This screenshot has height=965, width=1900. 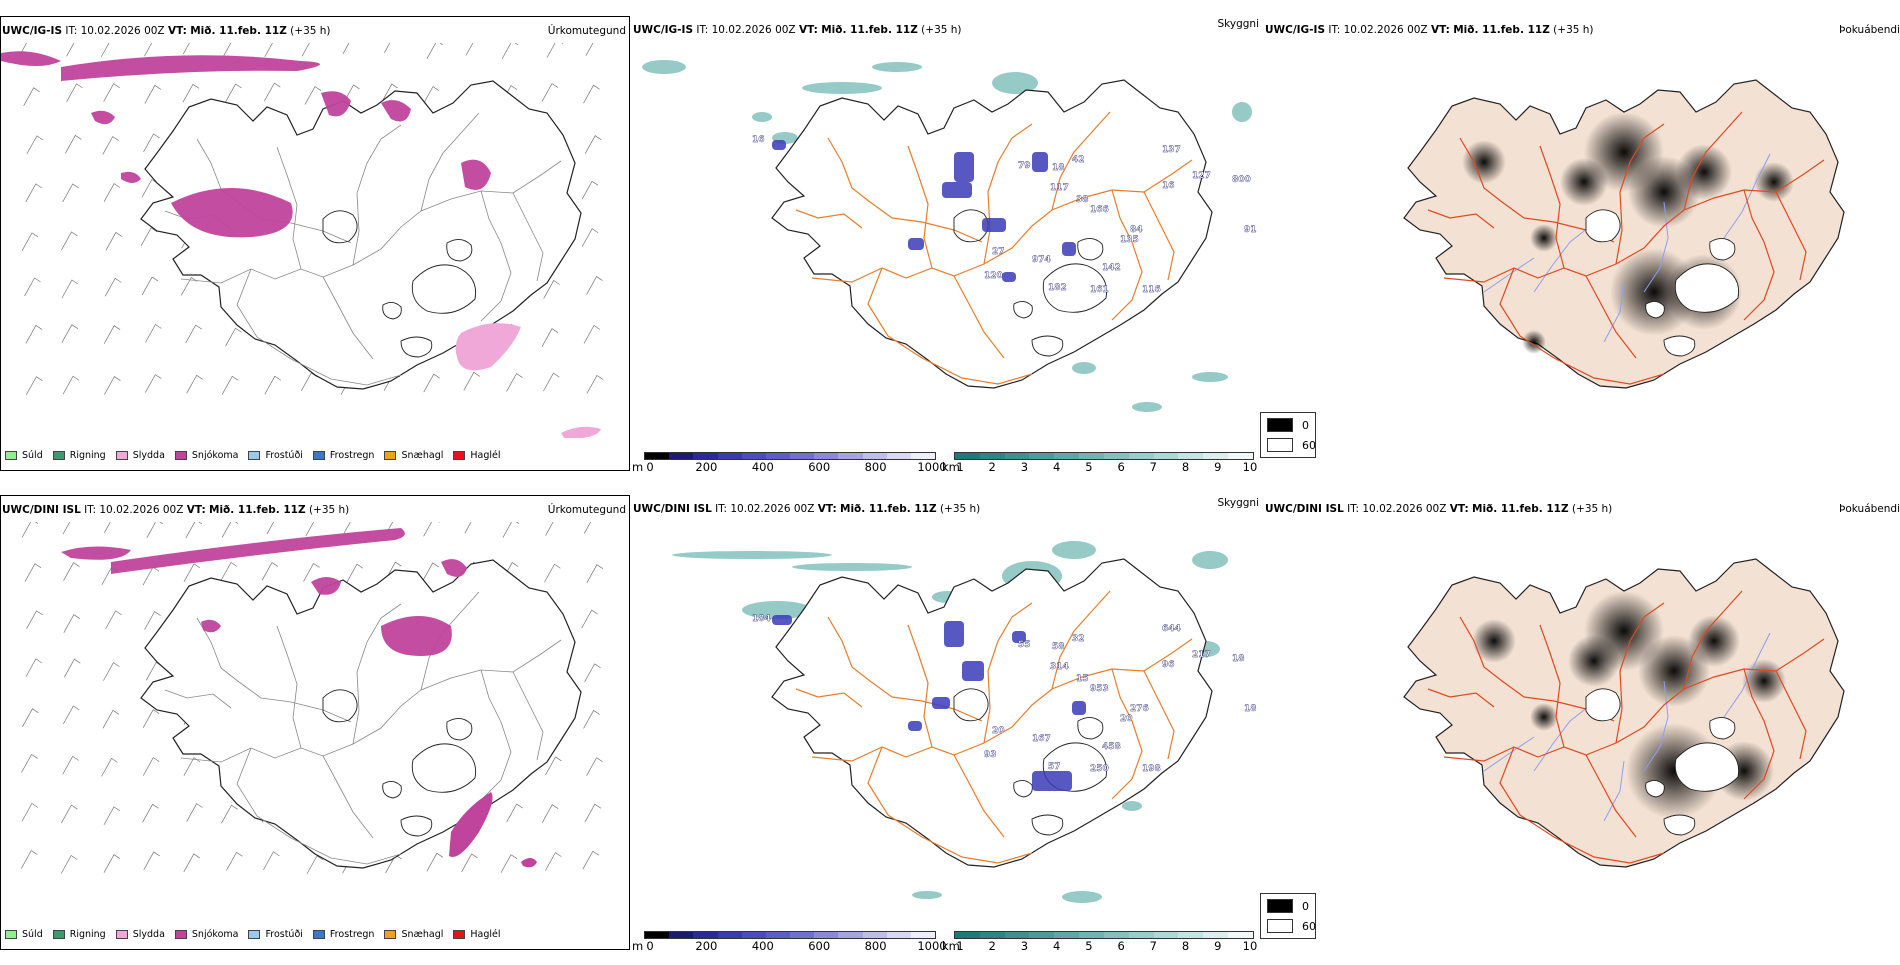 I want to click on ceiling-value-label: 135, so click(x=1129, y=240).